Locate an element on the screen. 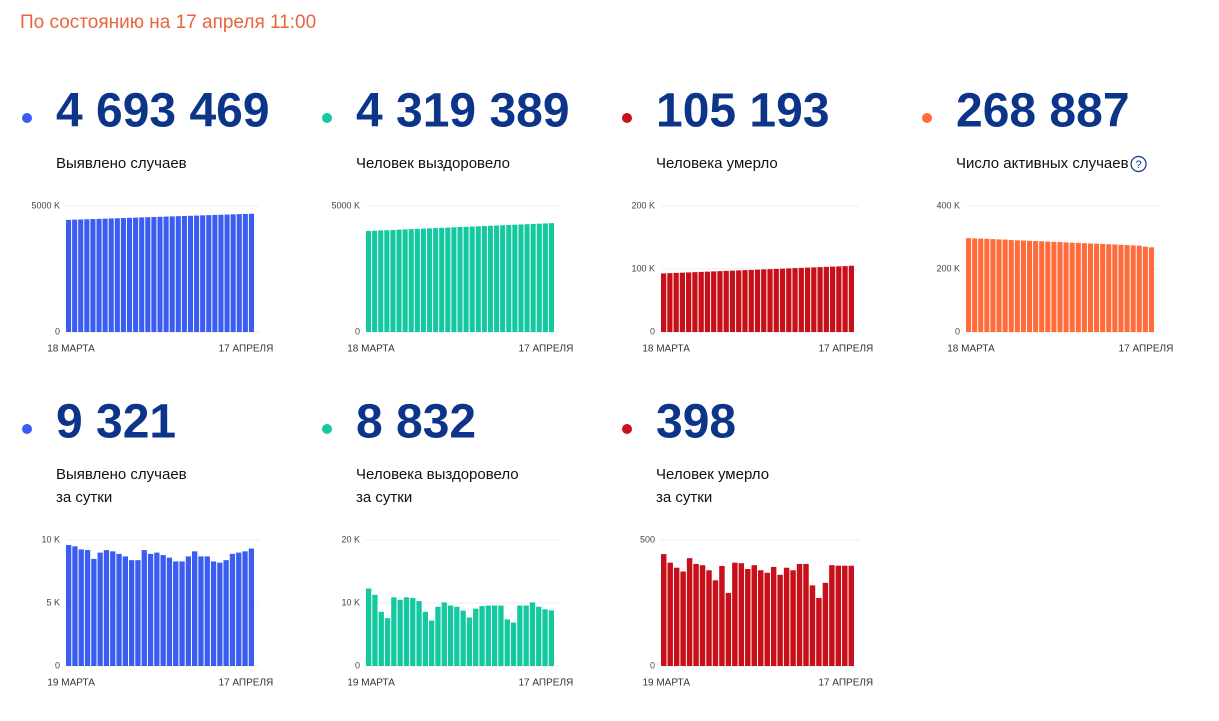  metric-label: Человека выздоровело is located at coordinates (437, 474).